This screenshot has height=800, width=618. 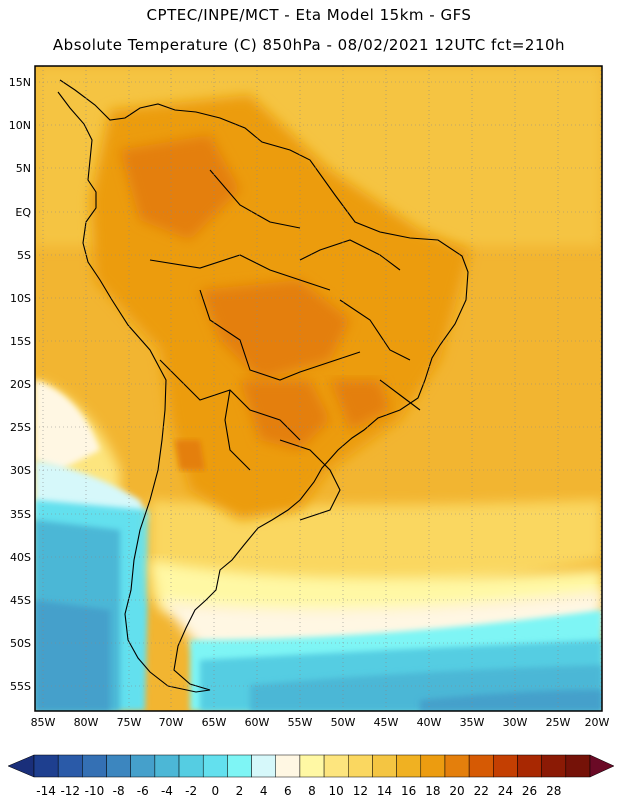 I want to click on lat-label: 10N, so click(x=20, y=125).